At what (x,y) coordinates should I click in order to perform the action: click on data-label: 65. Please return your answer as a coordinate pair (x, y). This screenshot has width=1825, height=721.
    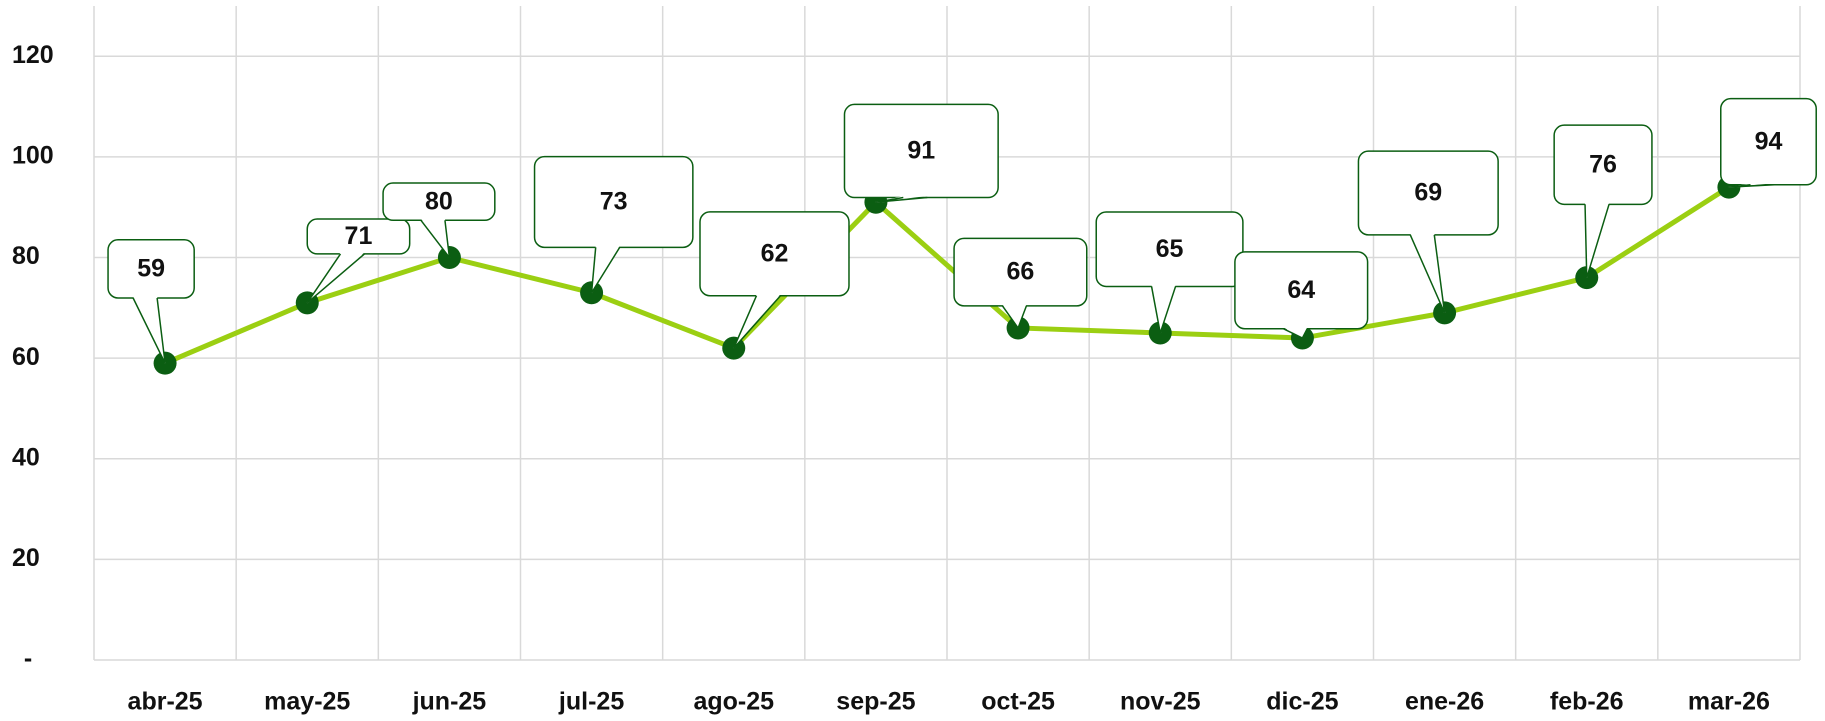
    Looking at the image, I should click on (1170, 249).